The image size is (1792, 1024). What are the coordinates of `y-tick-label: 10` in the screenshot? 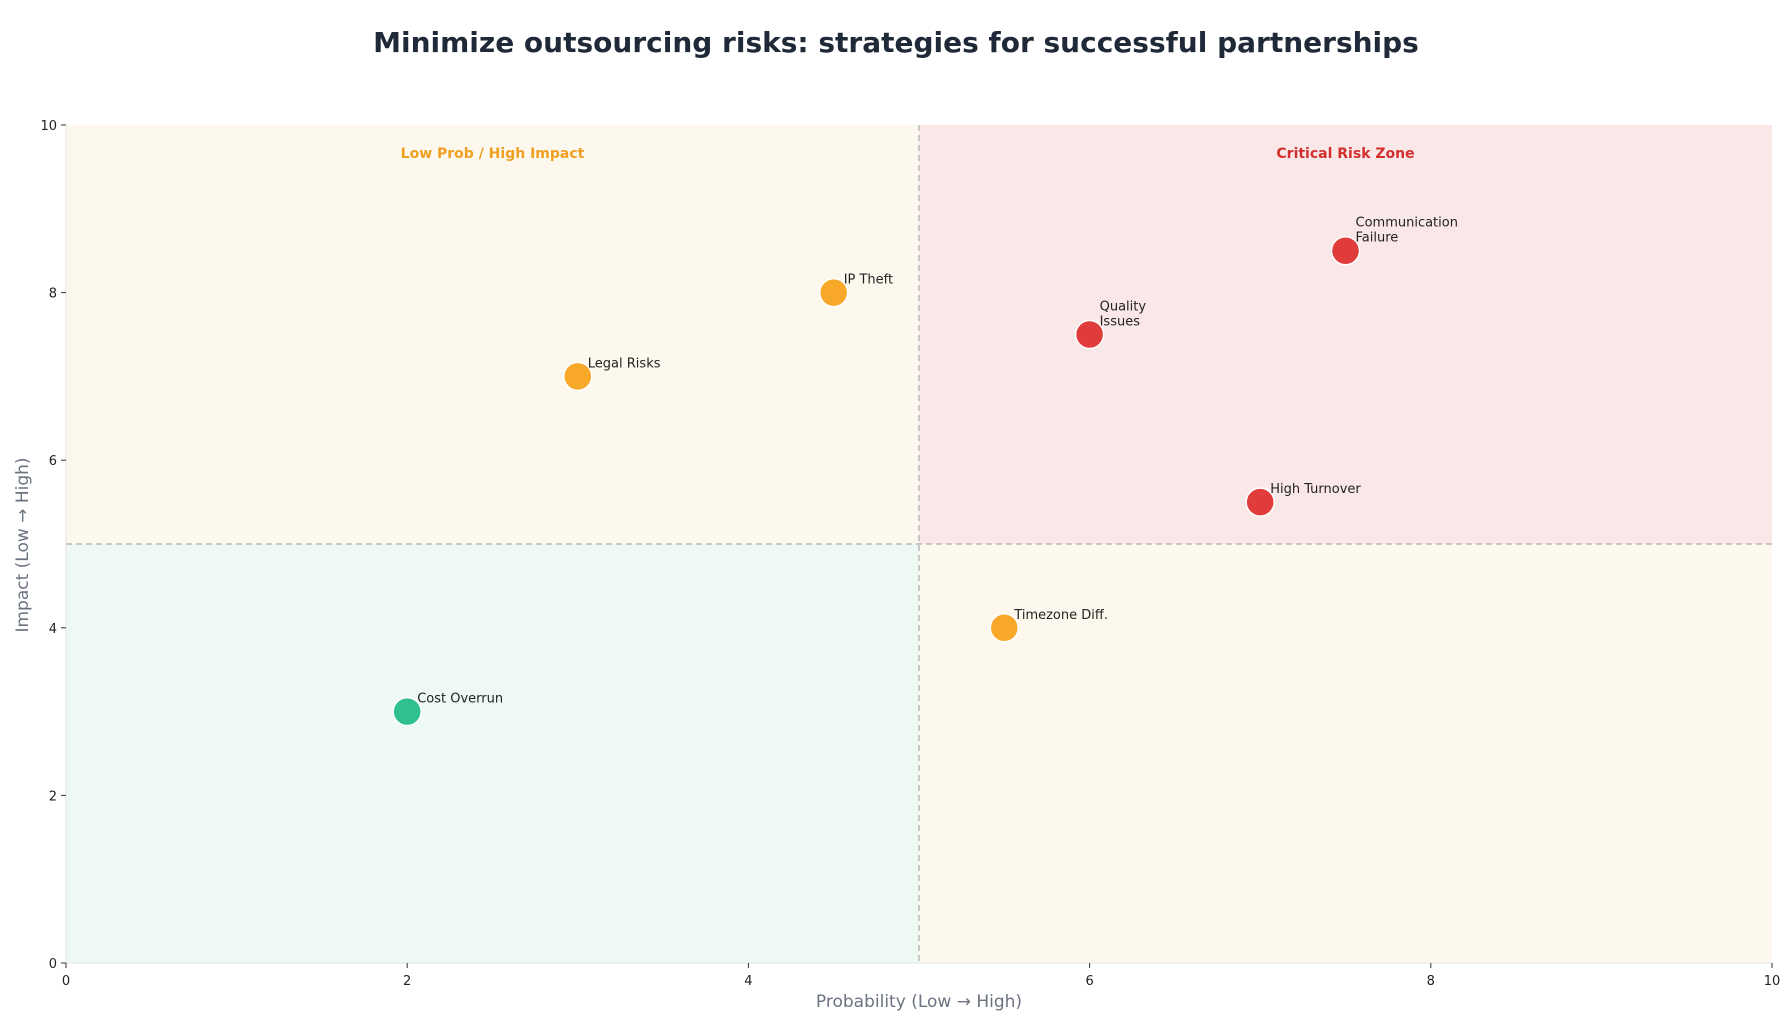 It's located at (48, 126).